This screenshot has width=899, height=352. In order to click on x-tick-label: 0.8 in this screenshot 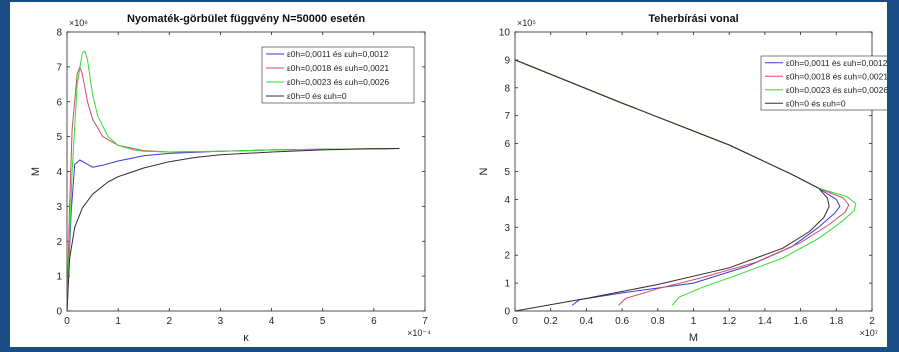, I will do `click(658, 321)`.